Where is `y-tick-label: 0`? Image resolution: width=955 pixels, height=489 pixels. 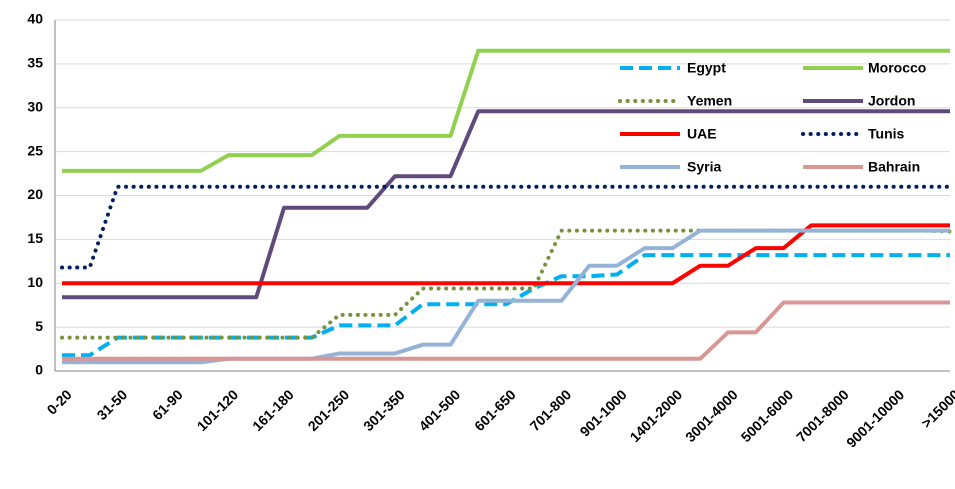
y-tick-label: 0 is located at coordinates (39, 370).